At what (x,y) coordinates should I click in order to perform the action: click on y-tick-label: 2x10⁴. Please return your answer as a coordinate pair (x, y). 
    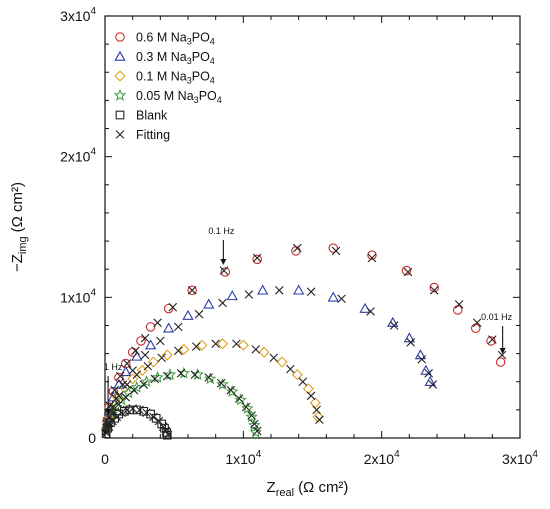
    Looking at the image, I should click on (78, 156).